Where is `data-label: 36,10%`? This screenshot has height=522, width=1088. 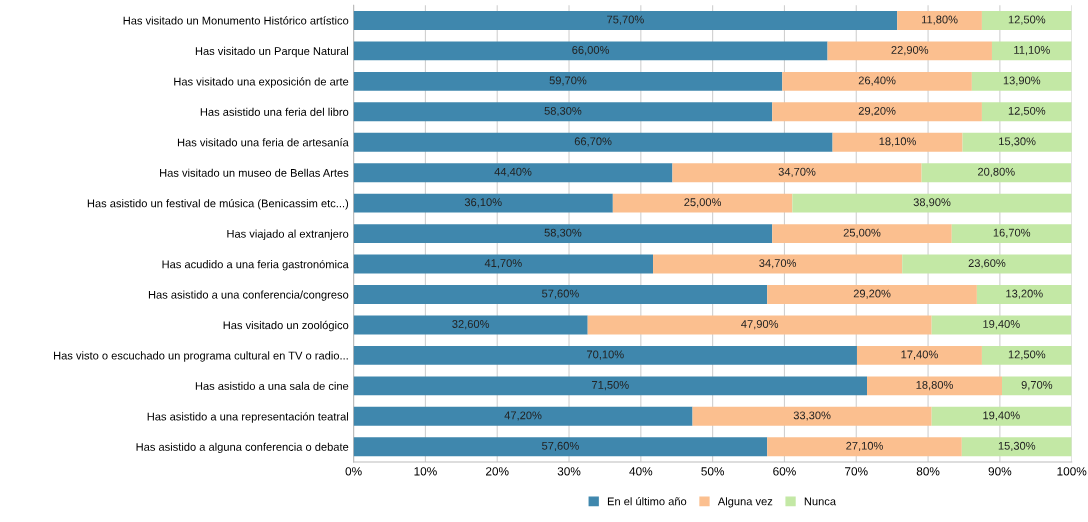
data-label: 36,10% is located at coordinates (483, 203).